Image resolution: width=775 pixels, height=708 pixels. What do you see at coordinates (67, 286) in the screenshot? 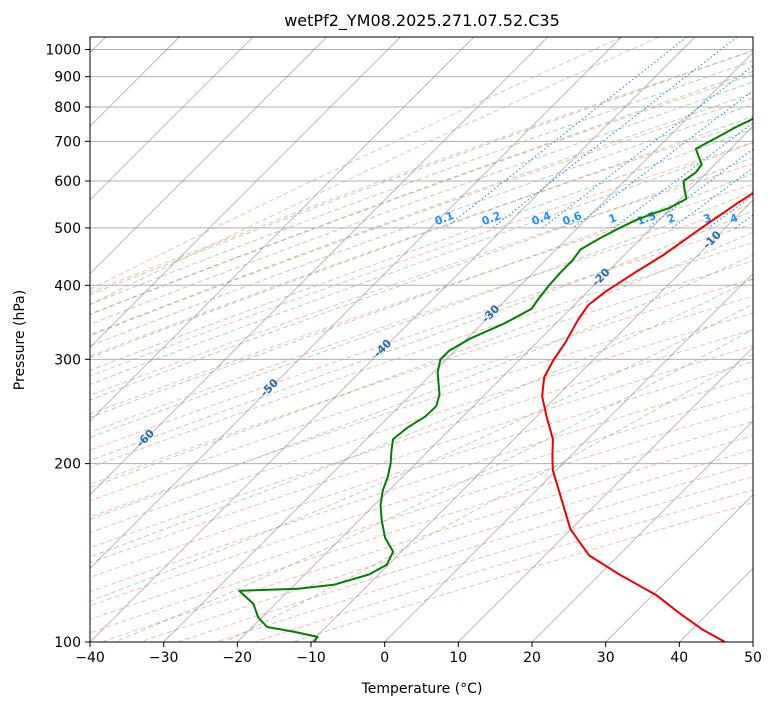
I see `y-tick-label: 400` at bounding box center [67, 286].